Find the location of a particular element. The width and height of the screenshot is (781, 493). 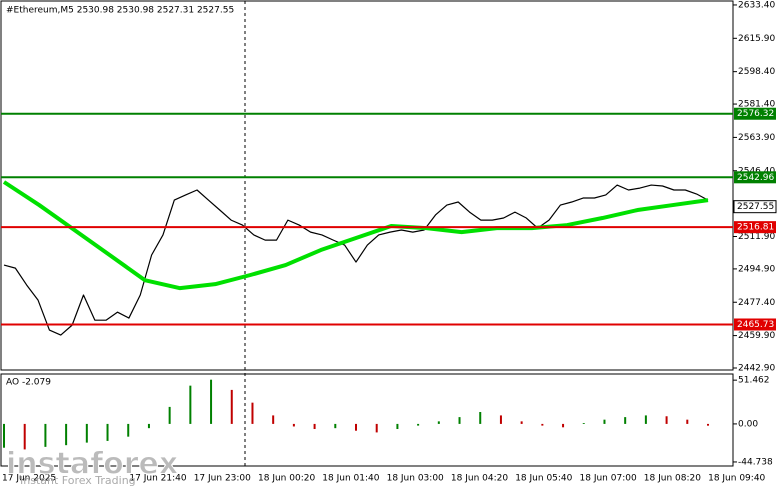

y-tick-label: -44.738 is located at coordinates (755, 462).